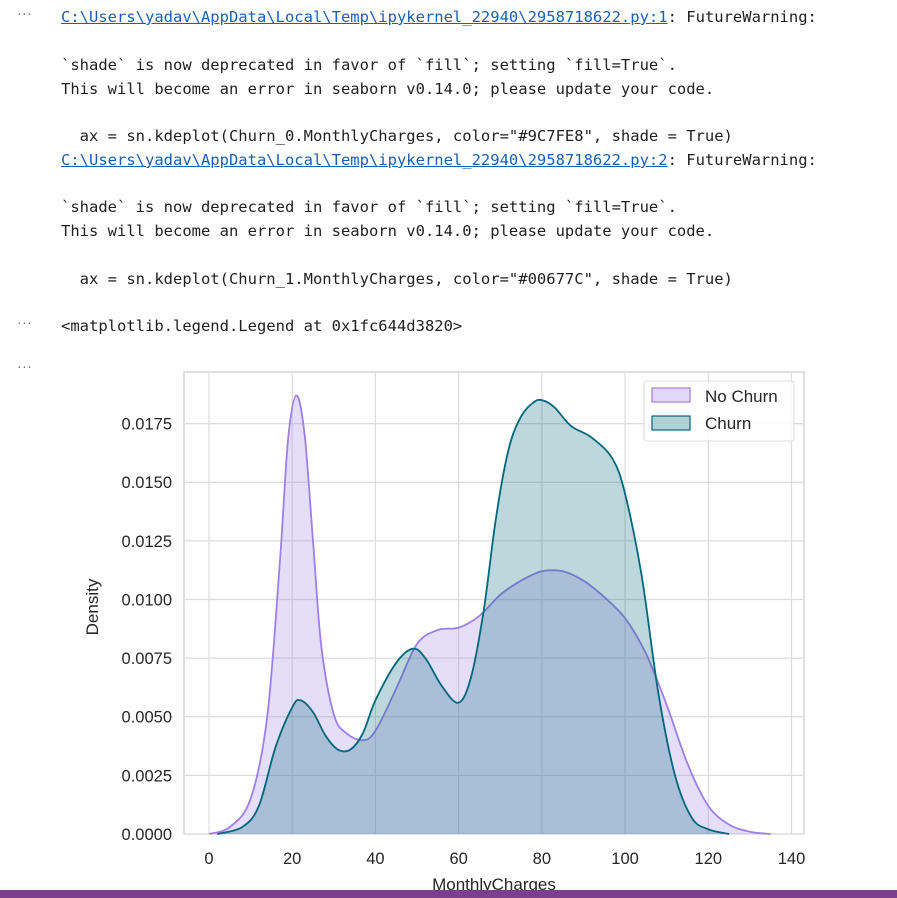 The width and height of the screenshot is (897, 898). What do you see at coordinates (728, 423) in the screenshot?
I see `legend-label-churn: Churn` at bounding box center [728, 423].